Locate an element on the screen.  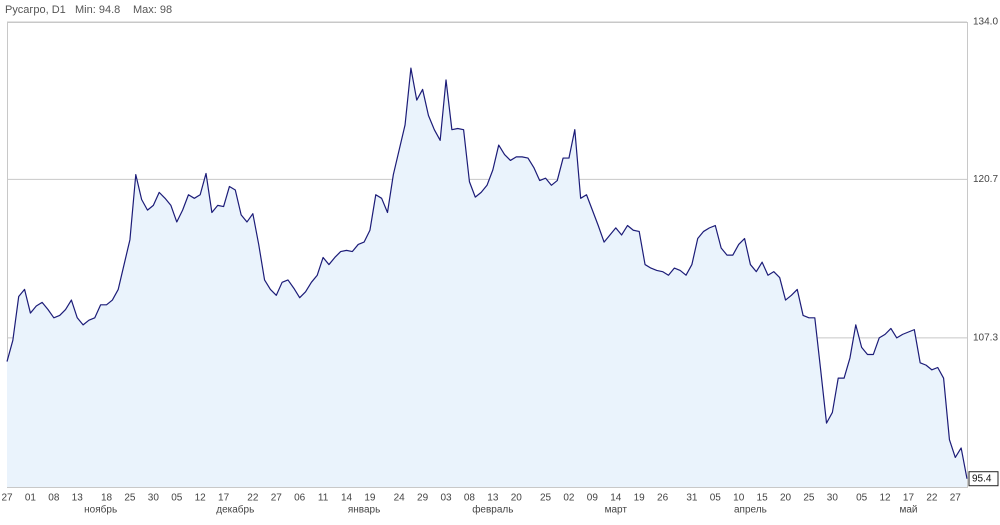
x-month-label: март is located at coordinates (616, 510).